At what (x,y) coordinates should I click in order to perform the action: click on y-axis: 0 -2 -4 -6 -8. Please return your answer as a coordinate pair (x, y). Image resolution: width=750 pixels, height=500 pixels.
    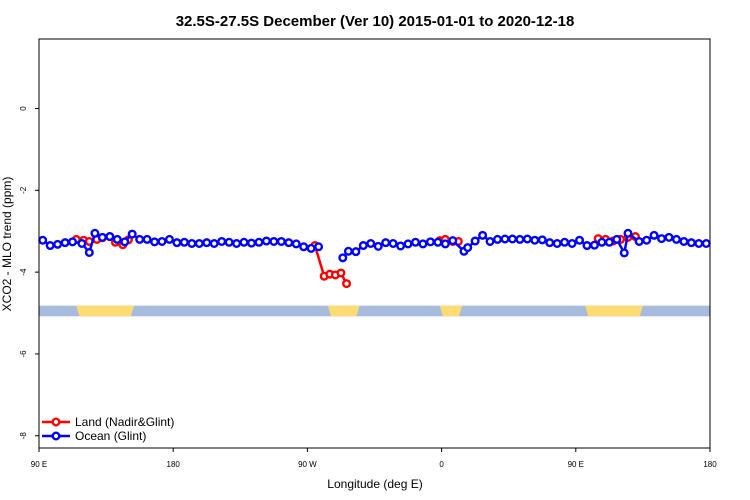
    Looking at the image, I should click on (29, 273).